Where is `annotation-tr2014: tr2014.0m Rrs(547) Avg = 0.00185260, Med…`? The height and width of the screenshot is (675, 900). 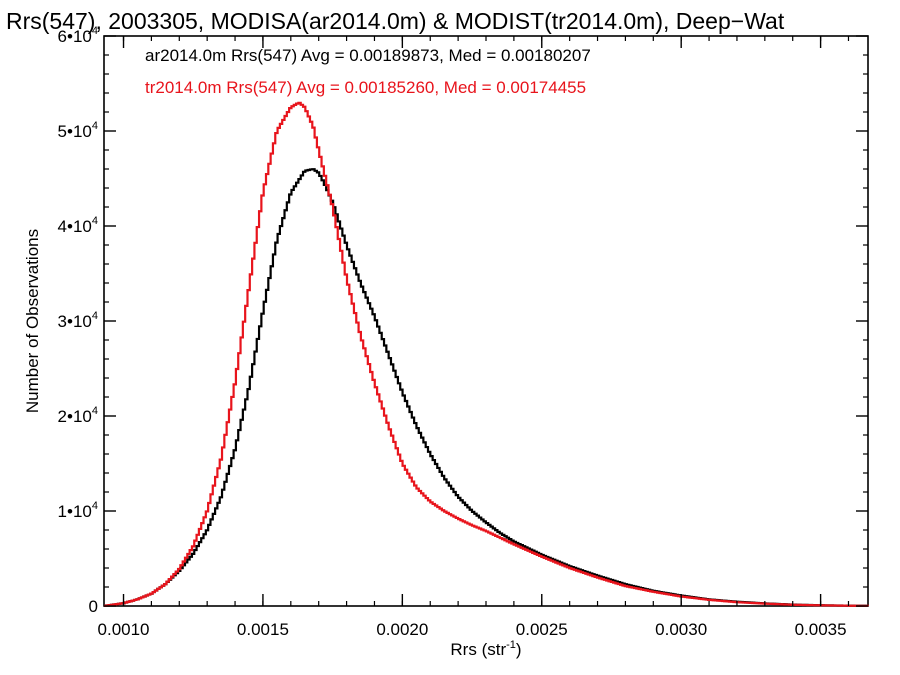
annotation-tr2014: tr2014.0m Rrs(547) Avg = 0.00185260, Med… is located at coordinates (365, 87).